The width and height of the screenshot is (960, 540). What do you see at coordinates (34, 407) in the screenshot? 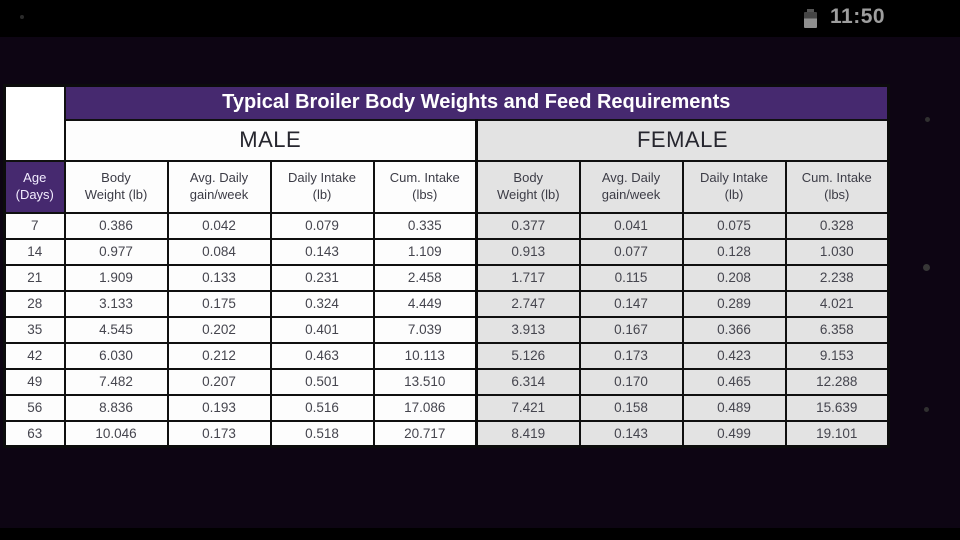
I see `age-cell: 56` at bounding box center [34, 407].